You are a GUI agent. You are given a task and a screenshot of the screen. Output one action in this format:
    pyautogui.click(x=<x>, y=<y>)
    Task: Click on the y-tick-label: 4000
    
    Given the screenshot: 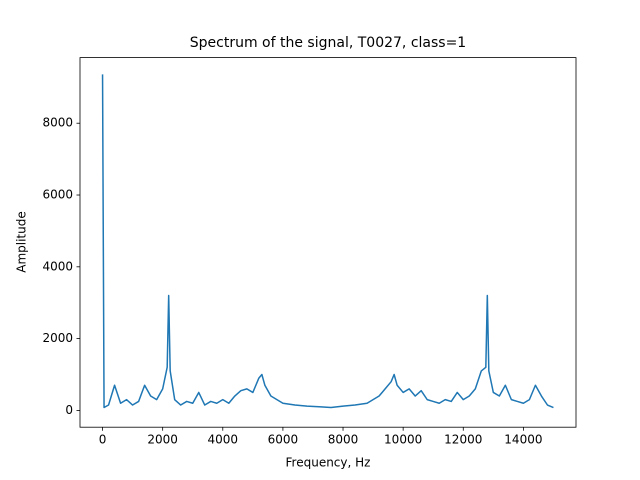 What is the action you would take?
    pyautogui.click(x=57, y=266)
    